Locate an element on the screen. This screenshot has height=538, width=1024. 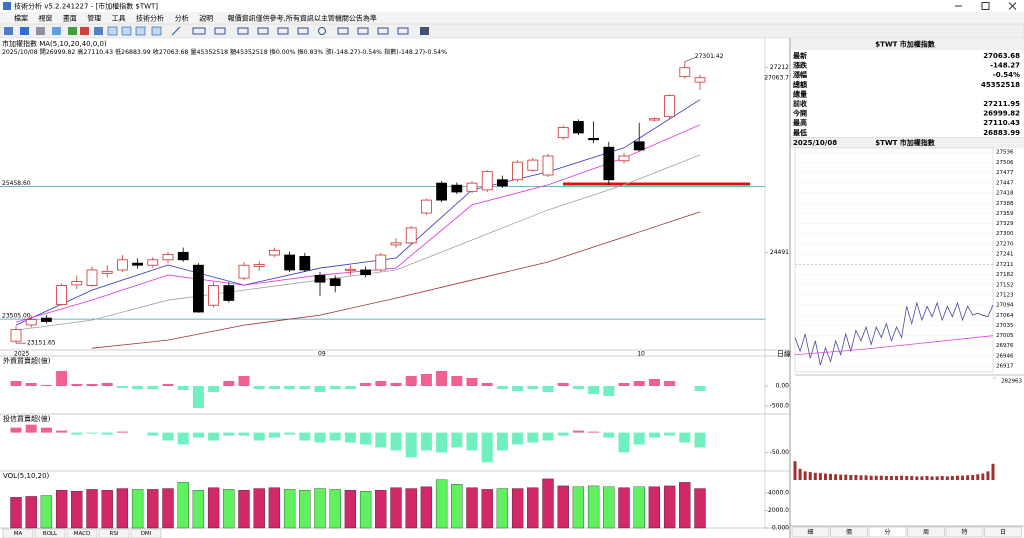
tab-label: MACD is located at coordinates (82, 534).